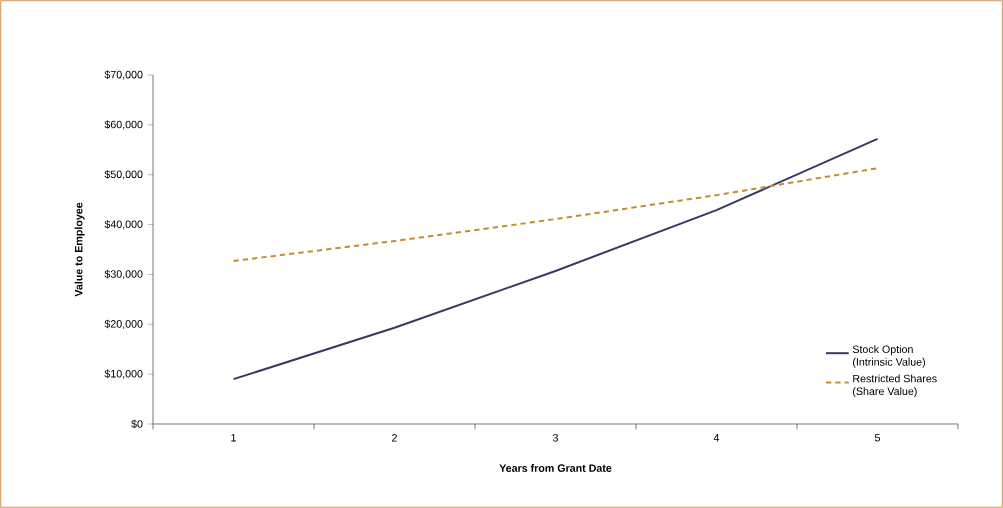  I want to click on y-tick-label: $40,000, so click(123, 224).